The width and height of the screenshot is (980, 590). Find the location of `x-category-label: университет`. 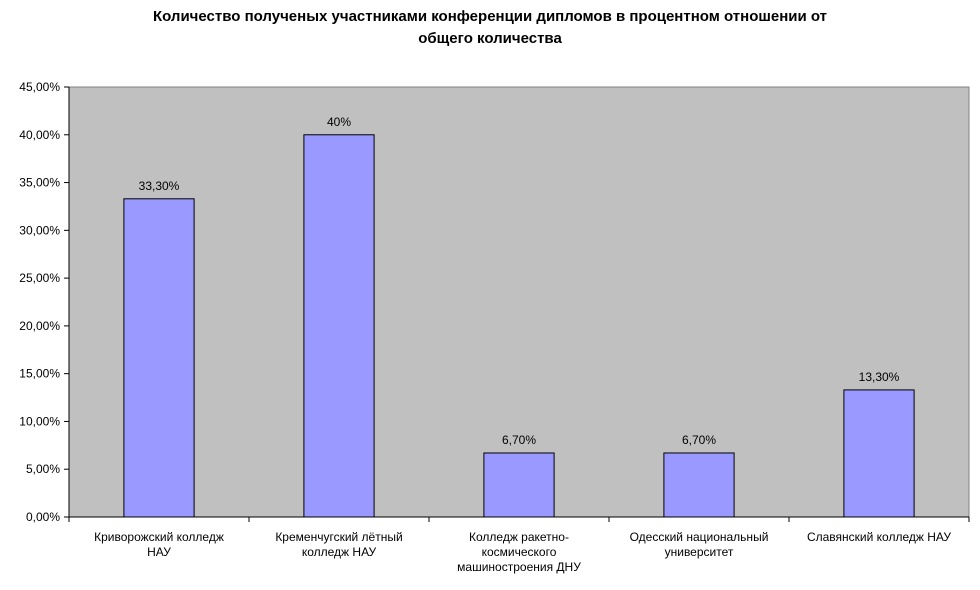

x-category-label: университет is located at coordinates (699, 552).